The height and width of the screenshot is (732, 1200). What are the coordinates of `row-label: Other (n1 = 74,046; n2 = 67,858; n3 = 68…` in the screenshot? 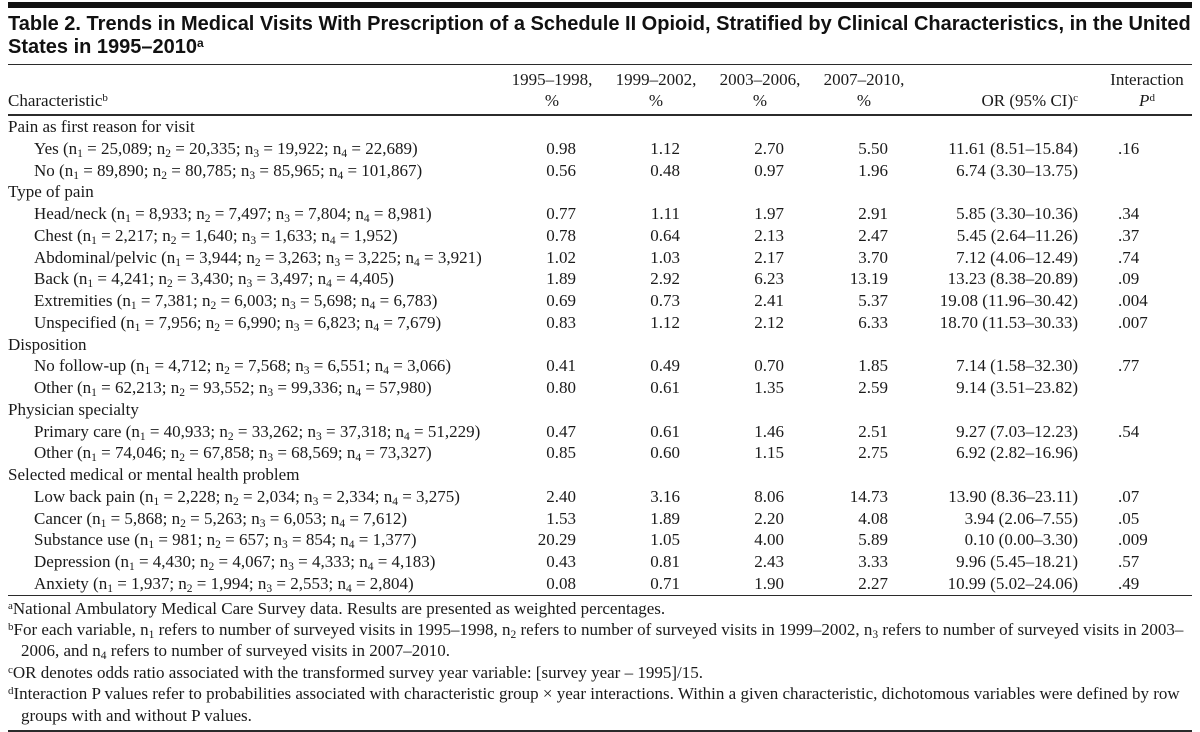 It's located at (233, 454).